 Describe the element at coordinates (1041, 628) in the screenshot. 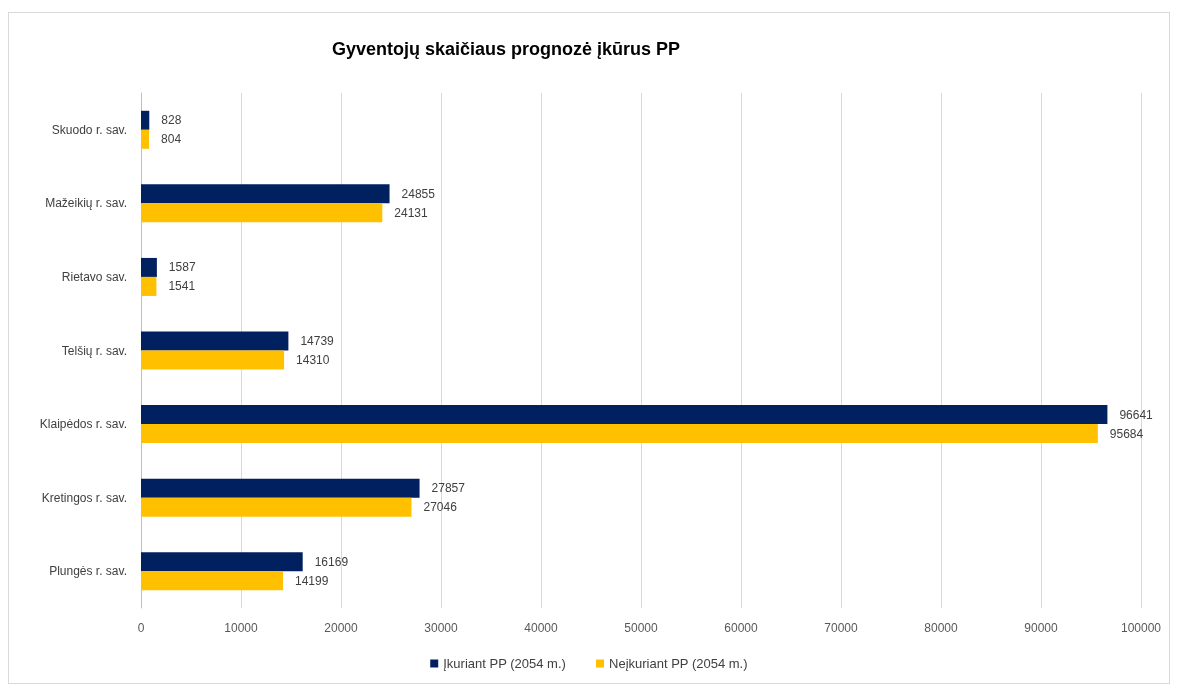

I see `x-tick-label: 90000` at that location.